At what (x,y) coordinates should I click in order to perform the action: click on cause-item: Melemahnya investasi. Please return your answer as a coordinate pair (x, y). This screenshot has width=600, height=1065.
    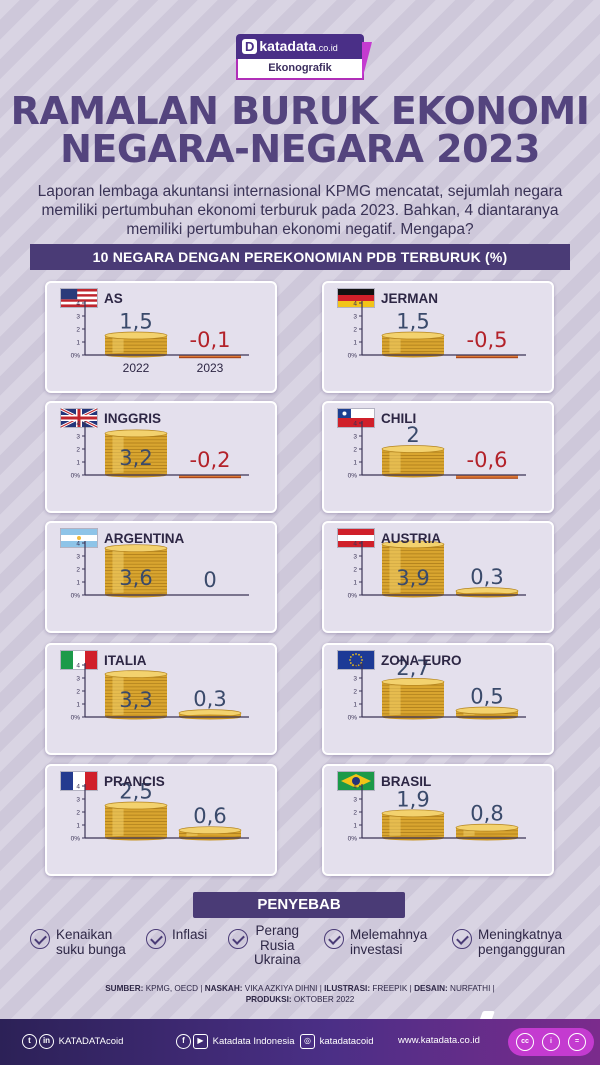
    Looking at the image, I should click on (375, 950).